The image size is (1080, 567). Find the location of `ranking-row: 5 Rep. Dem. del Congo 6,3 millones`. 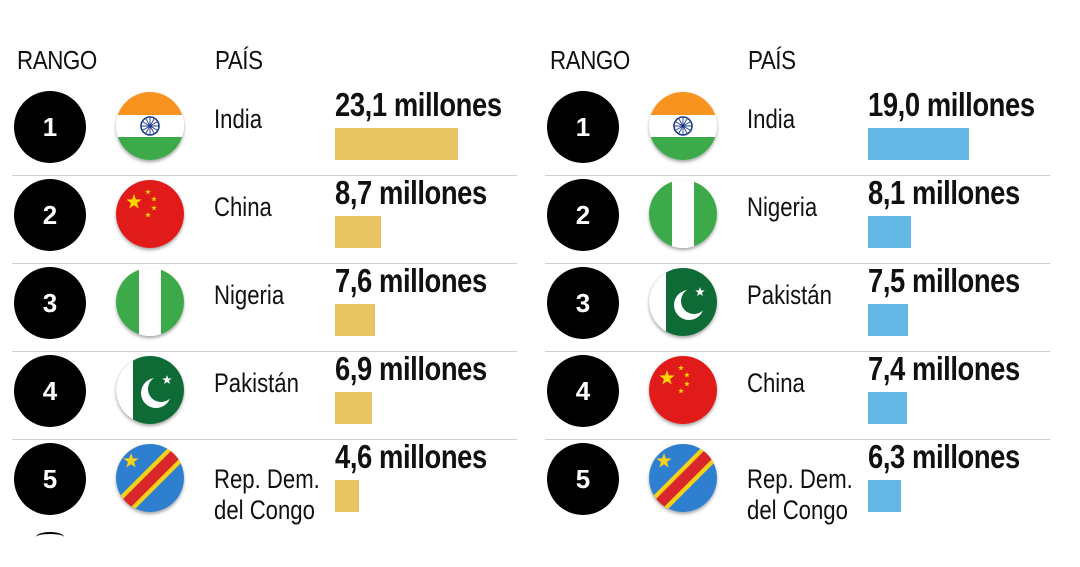

ranking-row: 5 Rep. Dem. del Congo 6,3 millones is located at coordinates (797, 483).